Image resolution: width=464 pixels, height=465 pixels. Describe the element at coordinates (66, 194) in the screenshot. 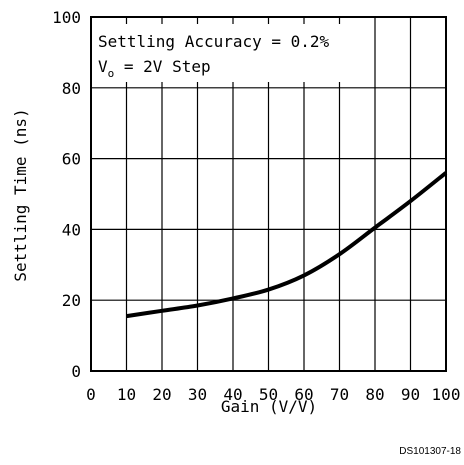

I see `y-tick-labels: 0 20 40 60 80 100` at that location.